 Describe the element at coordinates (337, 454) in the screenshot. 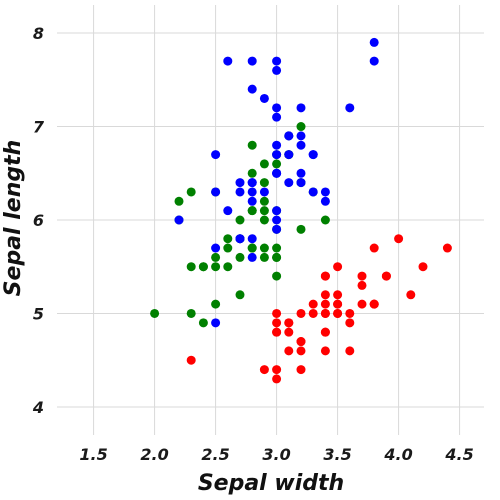

I see `x-tick-label: 3.5` at that location.